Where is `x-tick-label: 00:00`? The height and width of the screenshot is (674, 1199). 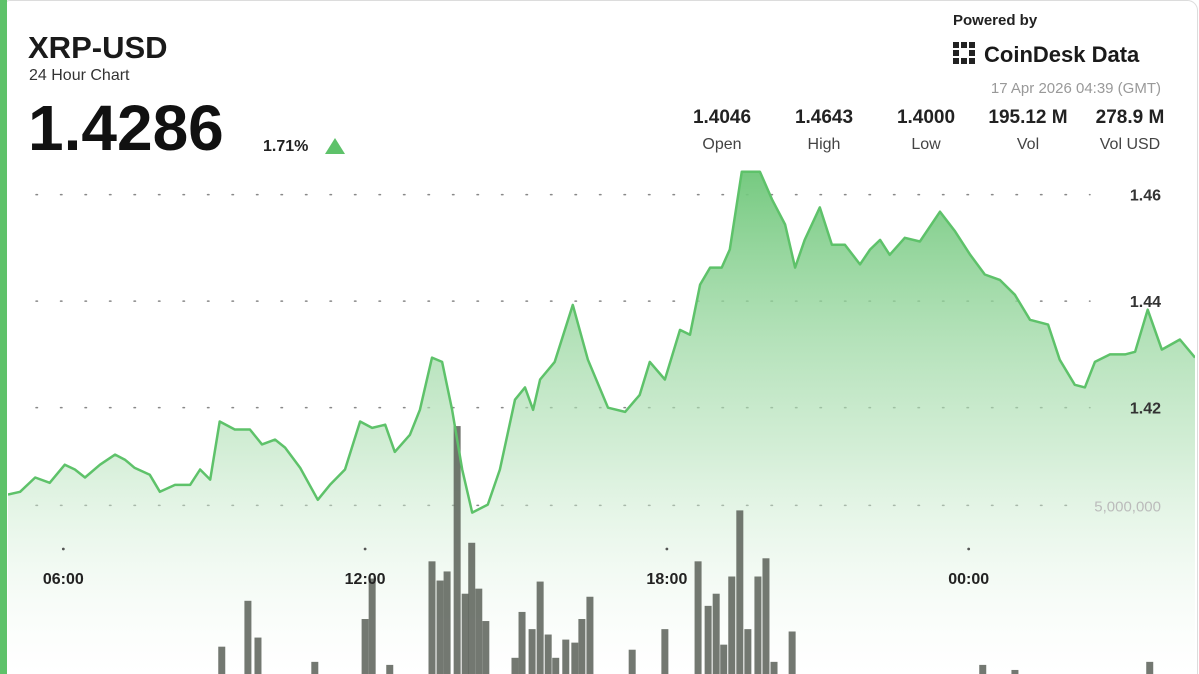
x-tick-label: 00:00 is located at coordinates (968, 579).